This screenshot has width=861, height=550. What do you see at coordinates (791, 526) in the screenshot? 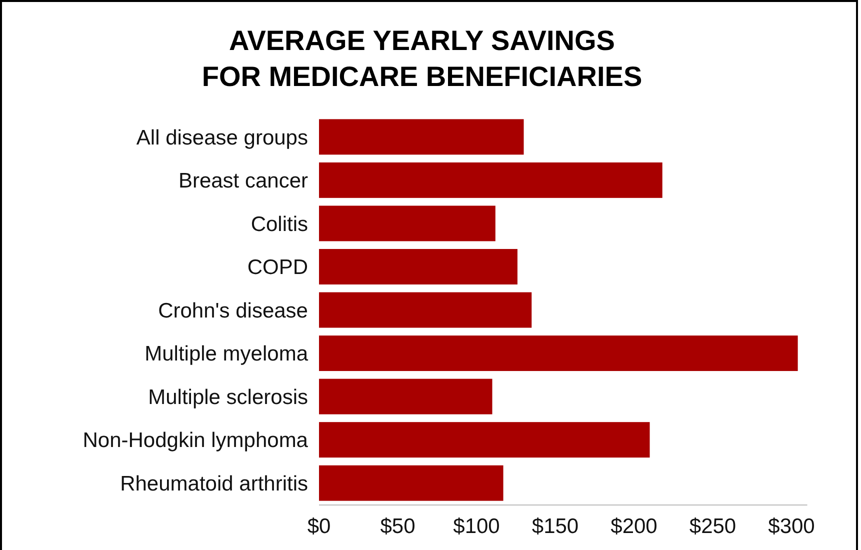
I see `x-tick-label: $300` at bounding box center [791, 526].